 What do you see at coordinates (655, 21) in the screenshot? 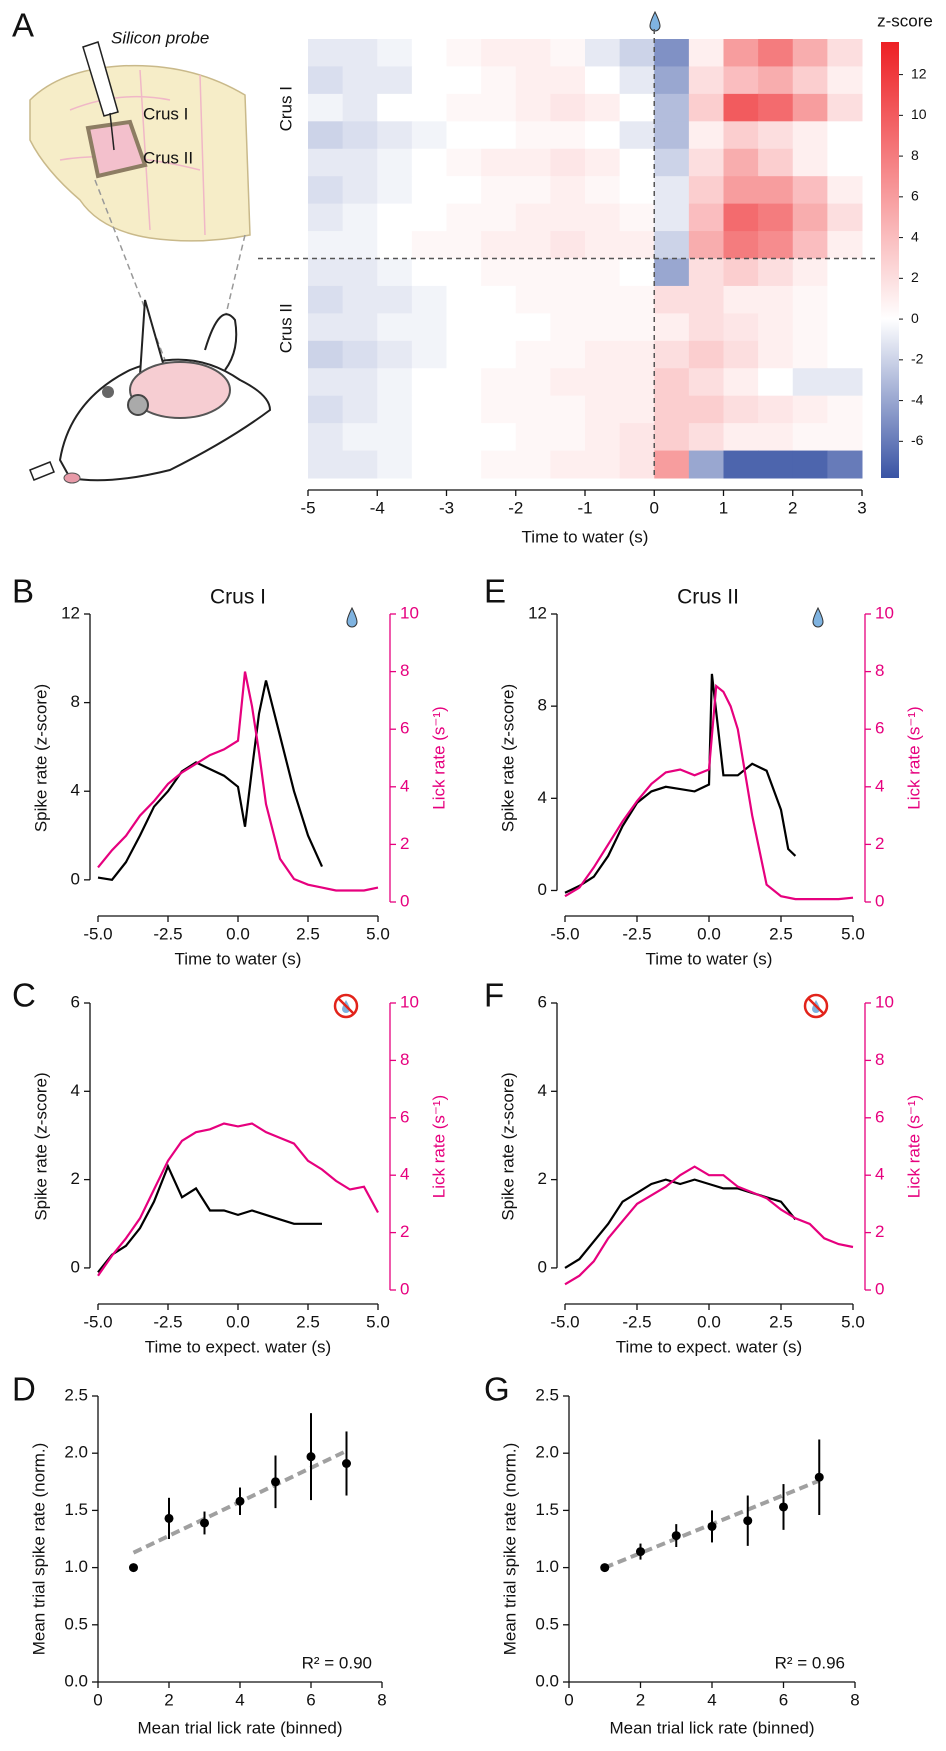
I see `water-drop-icon` at bounding box center [655, 21].